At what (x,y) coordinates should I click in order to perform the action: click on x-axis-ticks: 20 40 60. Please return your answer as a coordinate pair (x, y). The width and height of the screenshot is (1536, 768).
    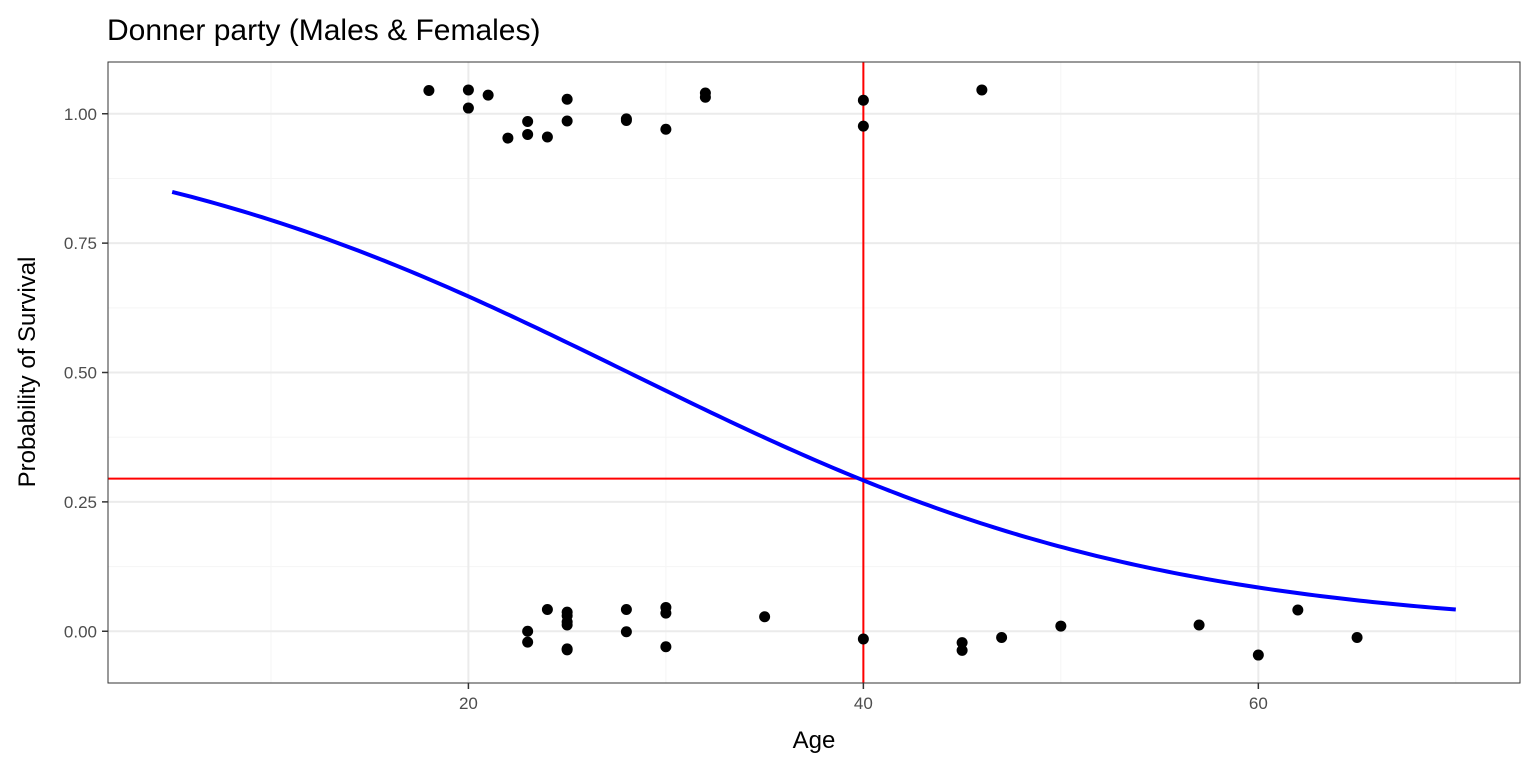
    Looking at the image, I should click on (863, 698).